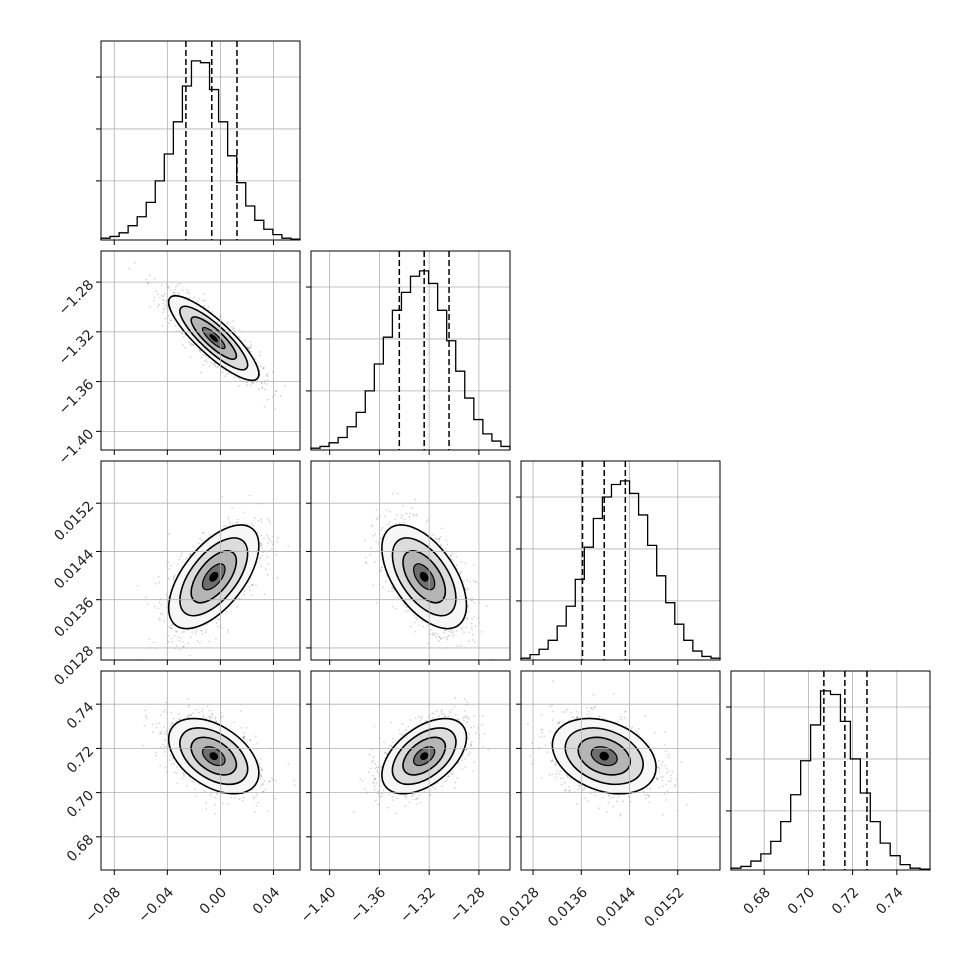  What do you see at coordinates (830, 780) in the screenshot?
I see `histogram-step` at bounding box center [830, 780].